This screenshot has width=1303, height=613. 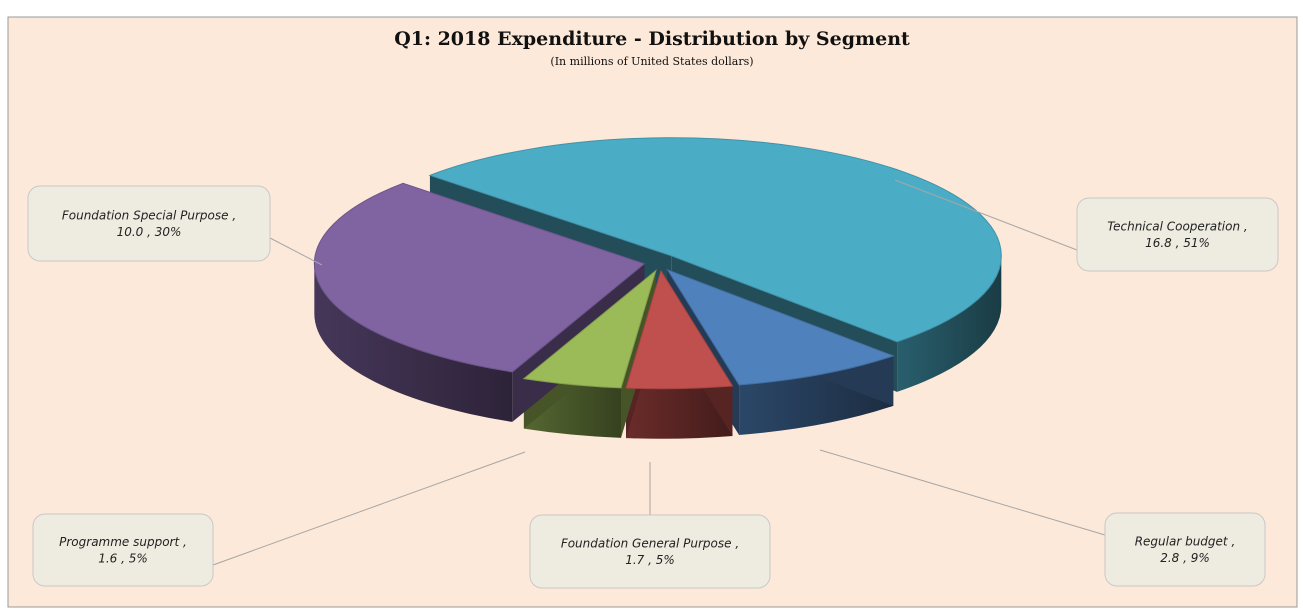 I want to click on data-label-name: Programme support ,, so click(x=123, y=542).